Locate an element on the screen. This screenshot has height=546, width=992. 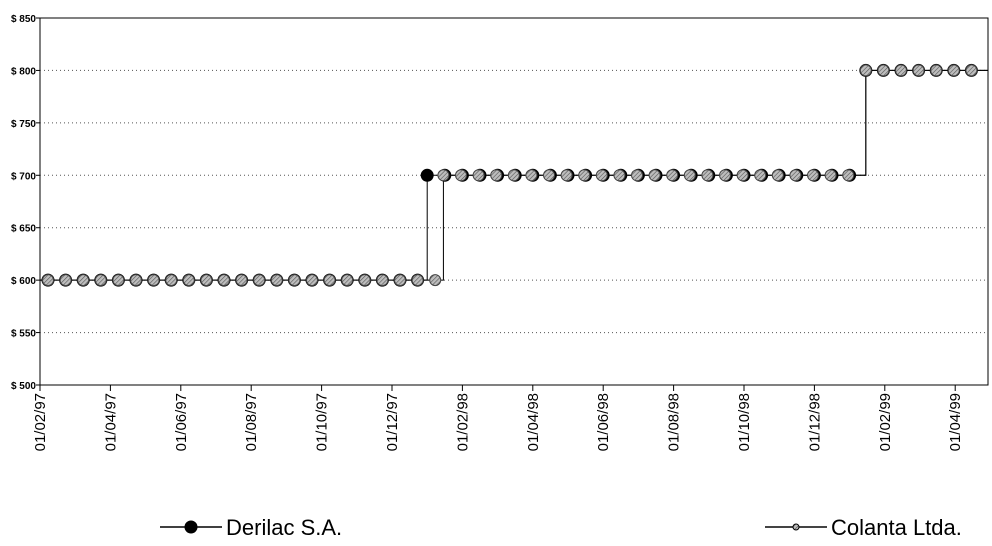
y-axis-ticks: $ 850 $ 800 $ 750 $ 700 $ 650 $ 600 $ 550 $ 500 is located at coordinates (25, 203).